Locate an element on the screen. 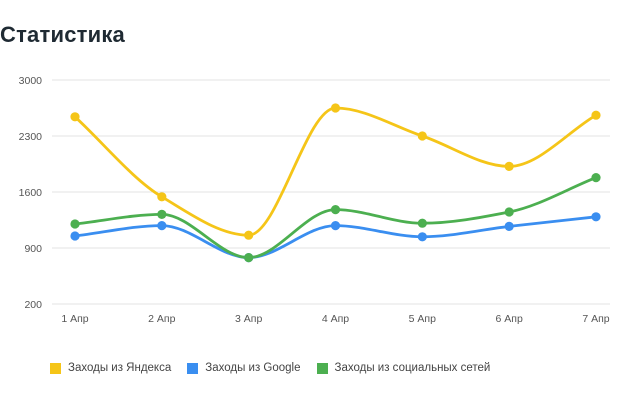 This screenshot has width=626, height=400. legend-item-google: Заходы из Google is located at coordinates (244, 368).